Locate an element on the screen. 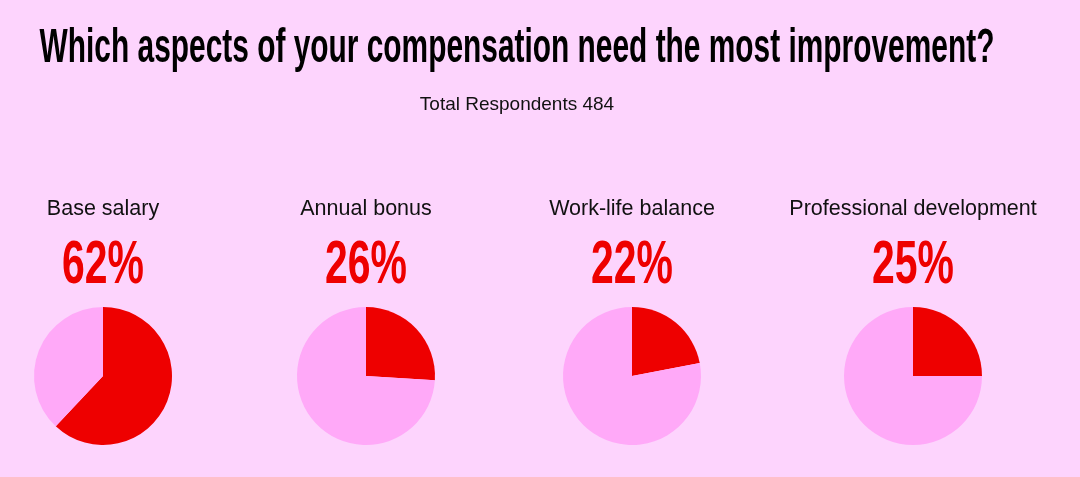 This screenshot has width=1080, height=477. text: Which aspects of your compensation need the most improvement? is located at coordinates (517, 45).